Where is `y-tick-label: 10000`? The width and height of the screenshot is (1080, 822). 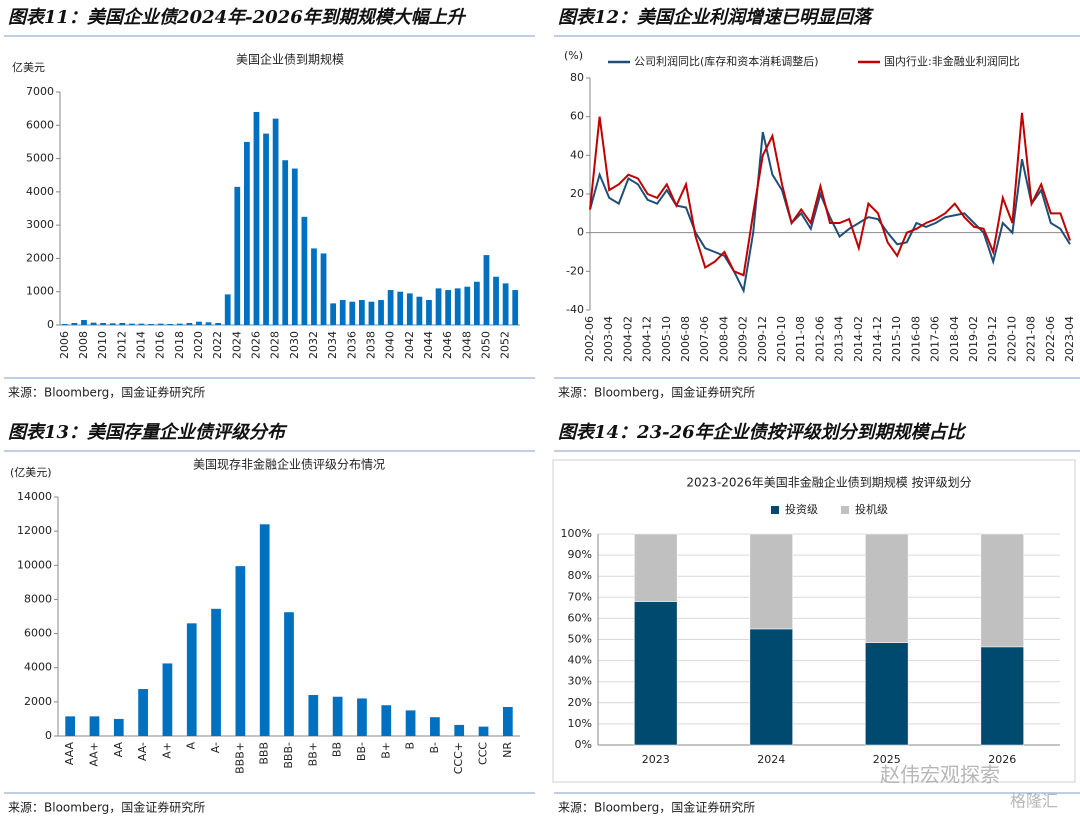 y-tick-label: 10000 is located at coordinates (34, 564).